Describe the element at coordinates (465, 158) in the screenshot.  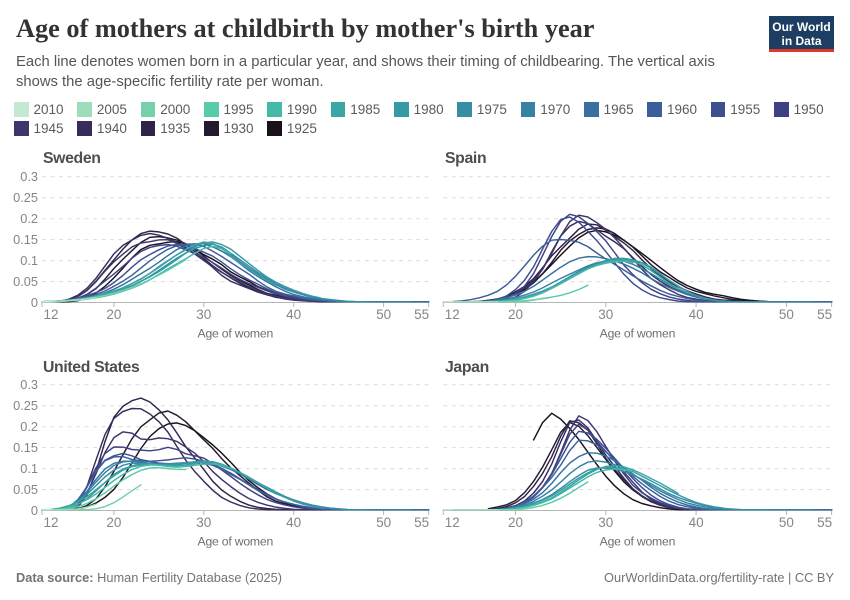
I see `svg-text: Spain` at that location.